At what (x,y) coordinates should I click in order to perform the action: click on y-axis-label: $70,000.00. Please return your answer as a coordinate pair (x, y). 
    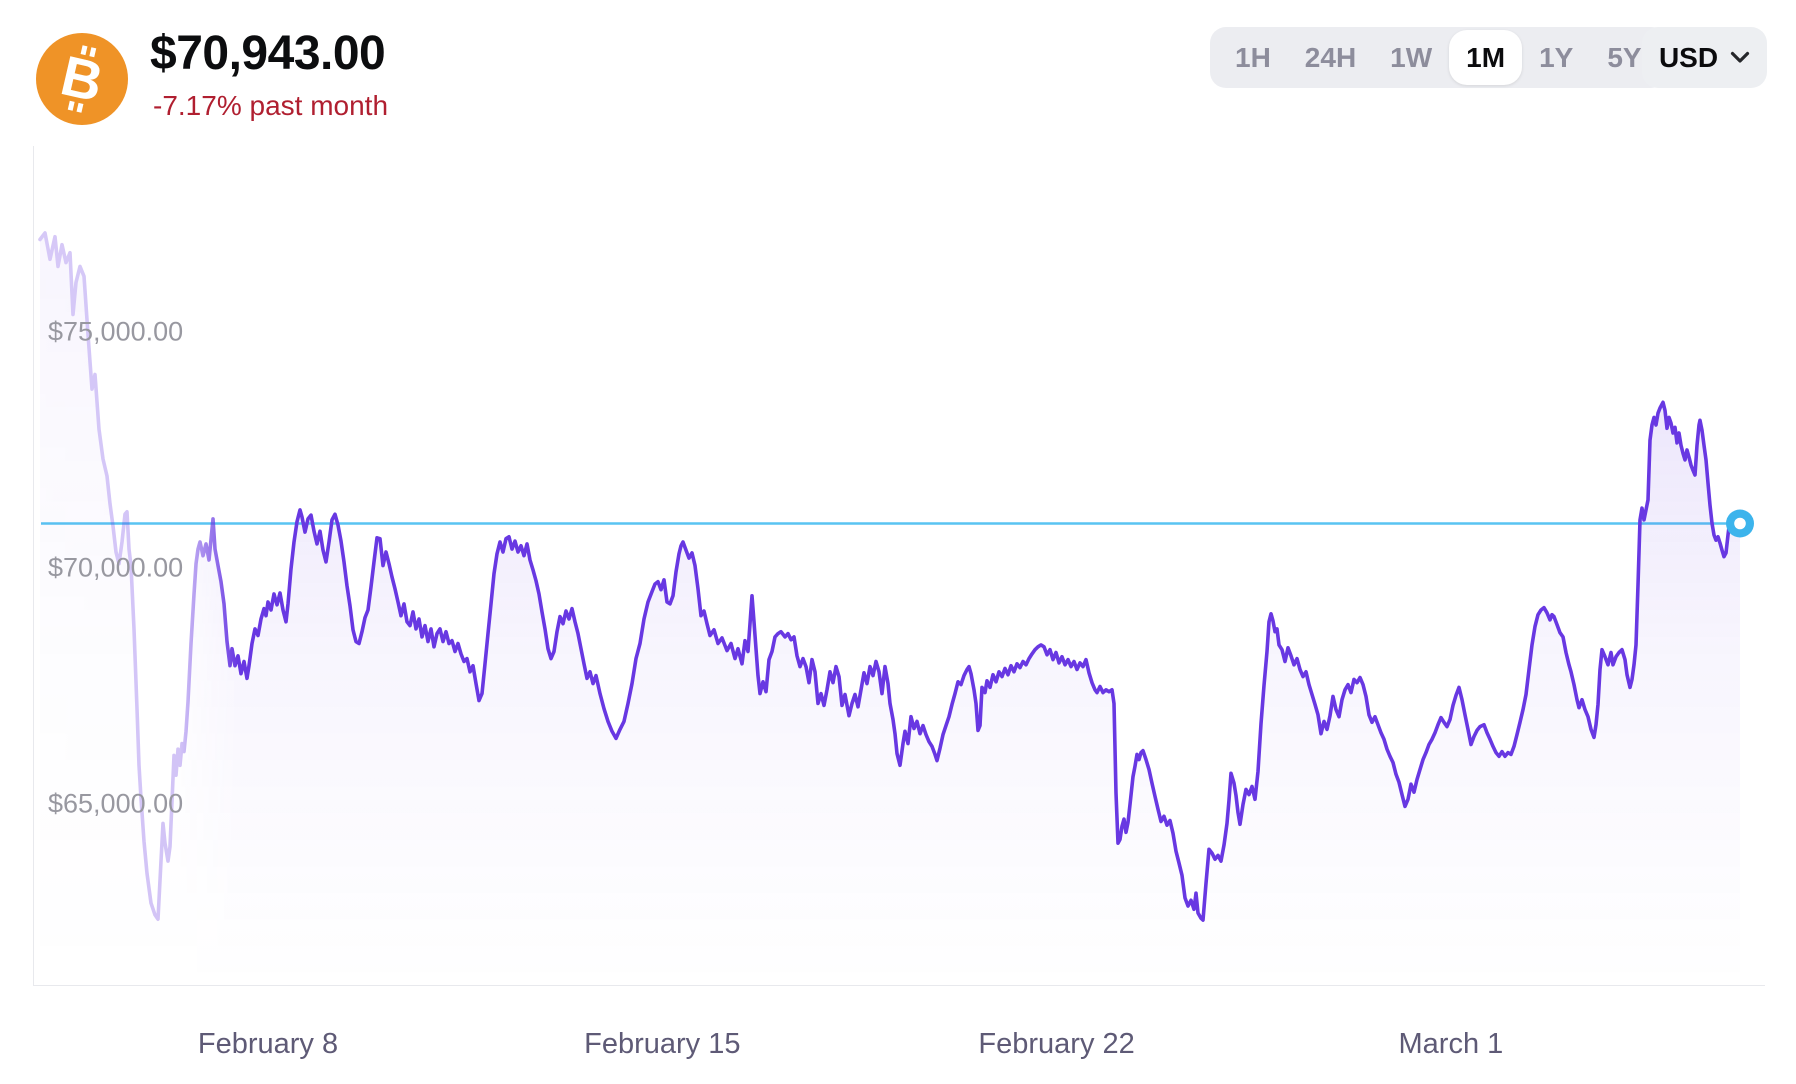
    Looking at the image, I should click on (116, 567).